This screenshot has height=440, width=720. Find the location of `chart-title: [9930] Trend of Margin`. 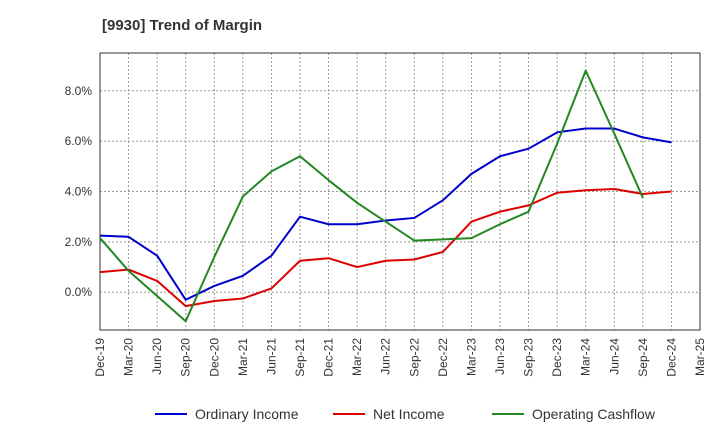

chart-title: [9930] Trend of Margin is located at coordinates (182, 25).